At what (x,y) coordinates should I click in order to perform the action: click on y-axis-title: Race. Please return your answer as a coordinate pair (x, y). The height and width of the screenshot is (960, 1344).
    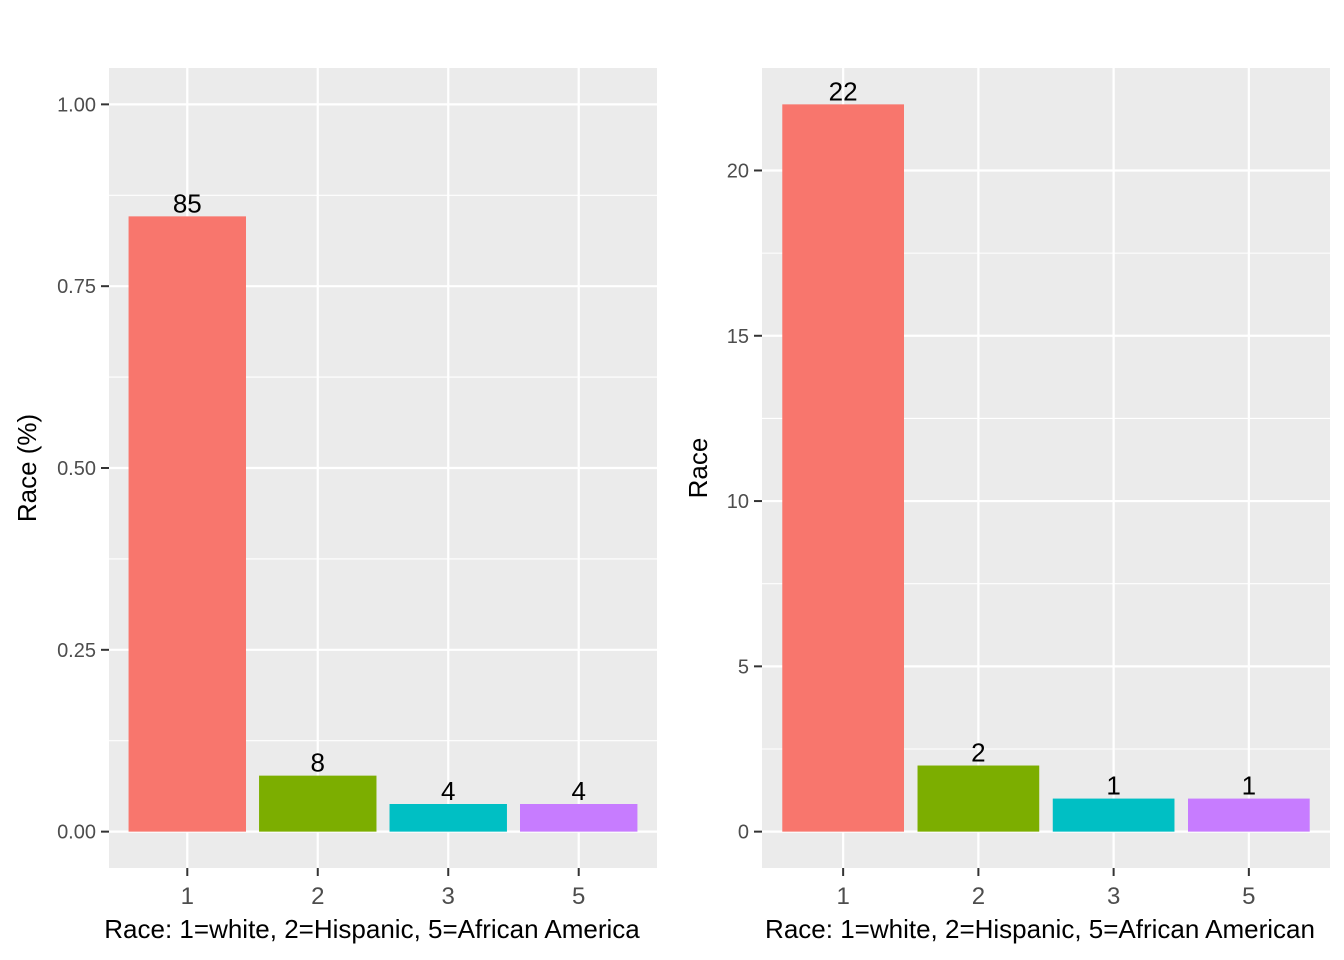
    Looking at the image, I should click on (698, 468).